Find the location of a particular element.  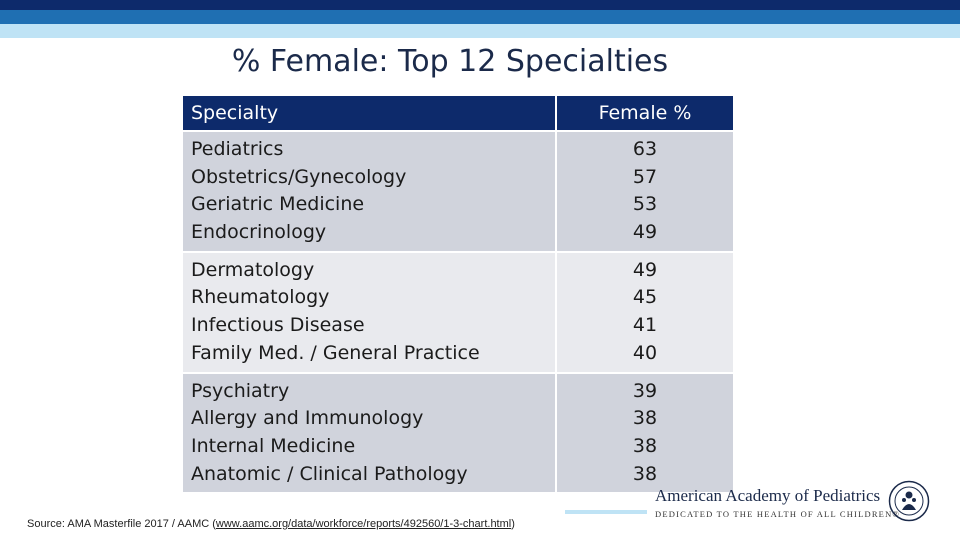

specialty-name: Infectious Disease is located at coordinates (278, 325).